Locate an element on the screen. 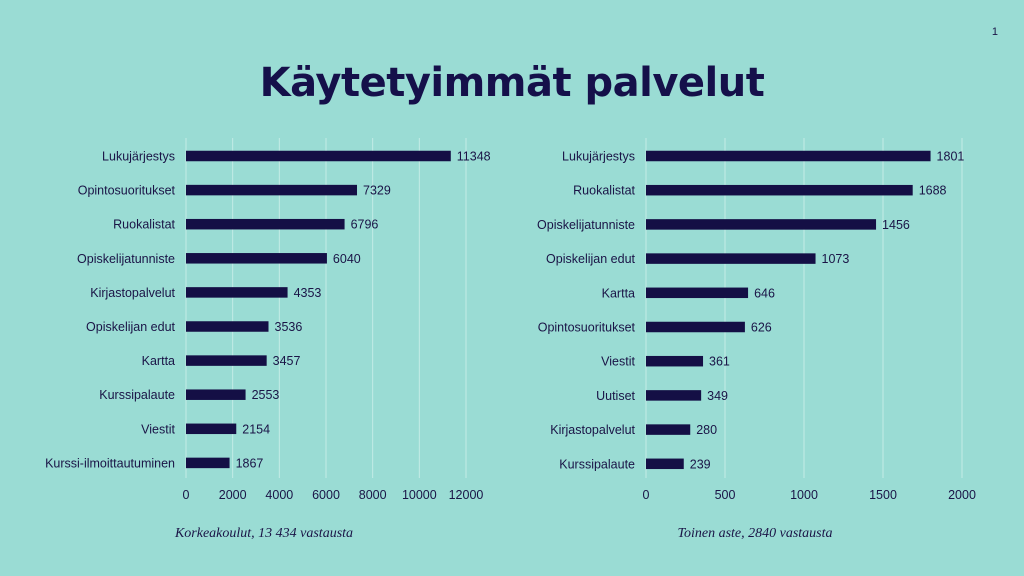 The width and height of the screenshot is (1024, 576). data-label-uutiset: 349 is located at coordinates (717, 396).